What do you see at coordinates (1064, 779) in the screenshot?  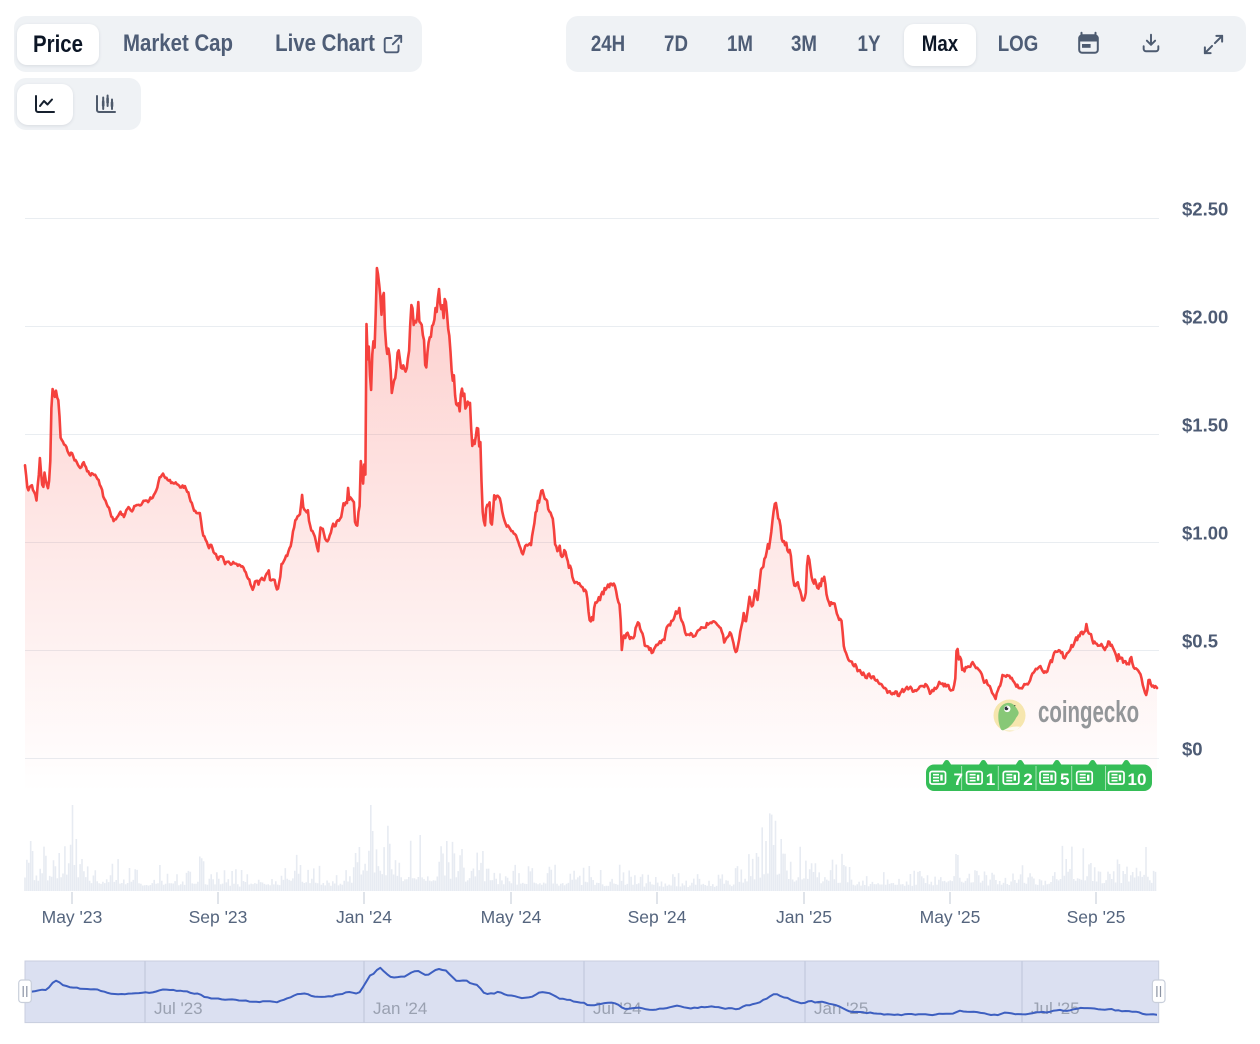 I see `svg-text: 5` at bounding box center [1064, 779].